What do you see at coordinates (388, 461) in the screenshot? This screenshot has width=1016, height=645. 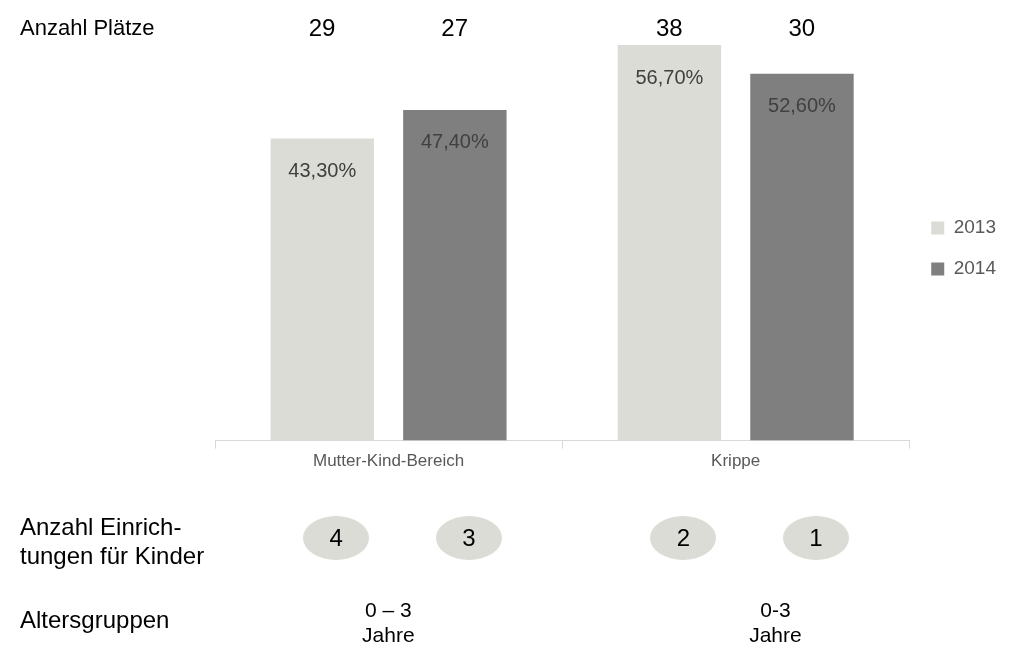 I see `x-tick-label: Mutter-Kind-Bereich` at bounding box center [388, 461].